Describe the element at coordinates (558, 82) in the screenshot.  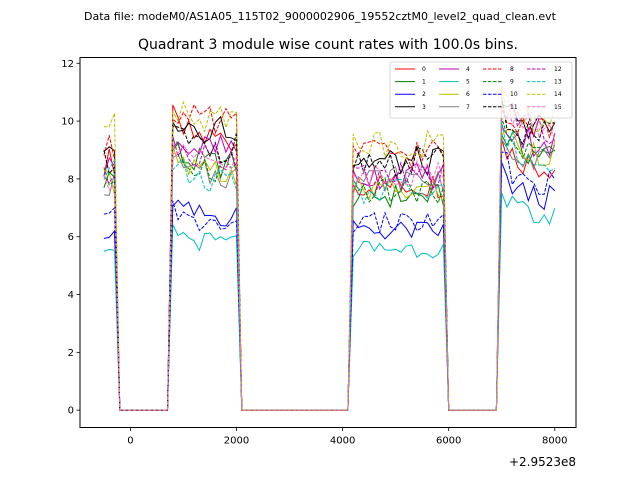
I see `legend-label-13: 13` at that location.